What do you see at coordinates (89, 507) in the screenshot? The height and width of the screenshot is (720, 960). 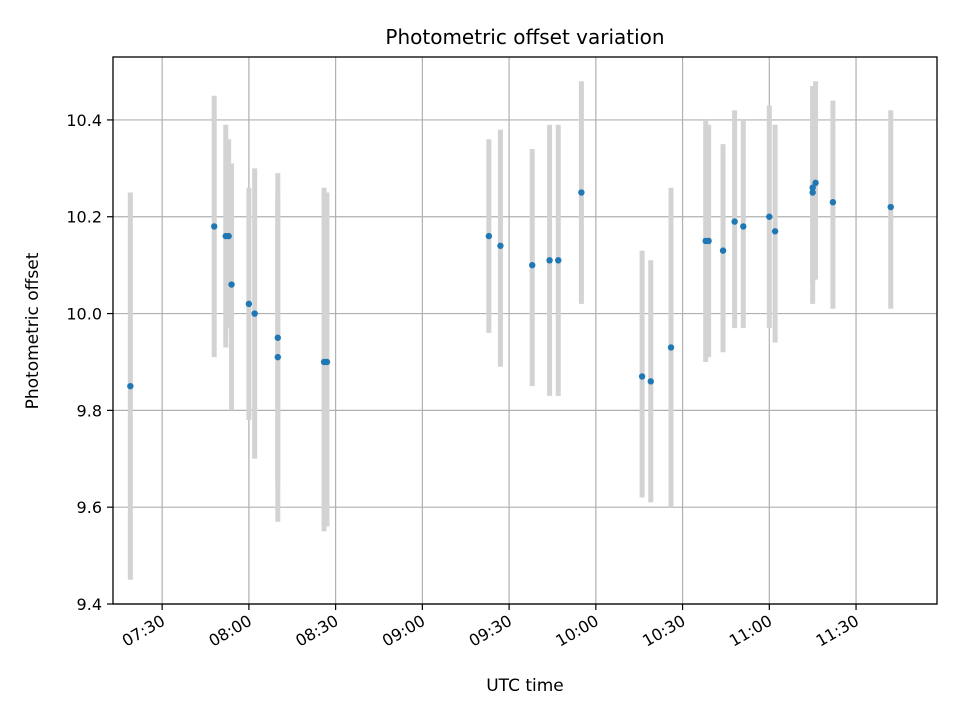 I see `y-tick-label: 9.6` at bounding box center [89, 507].